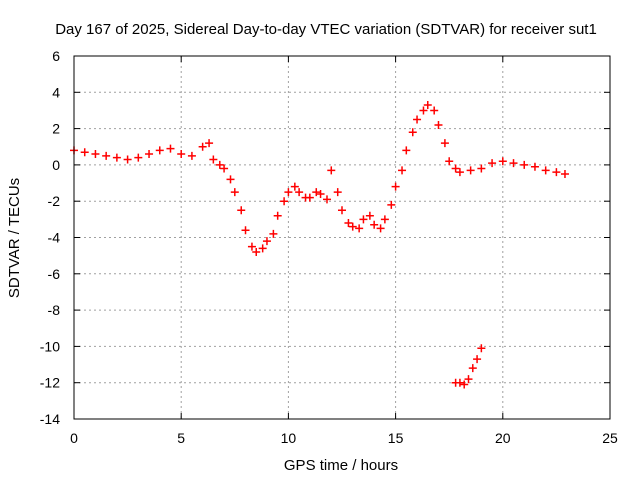 The height and width of the screenshot is (480, 640). Describe the element at coordinates (74, 438) in the screenshot. I see `x-tick-label: 0` at that location.